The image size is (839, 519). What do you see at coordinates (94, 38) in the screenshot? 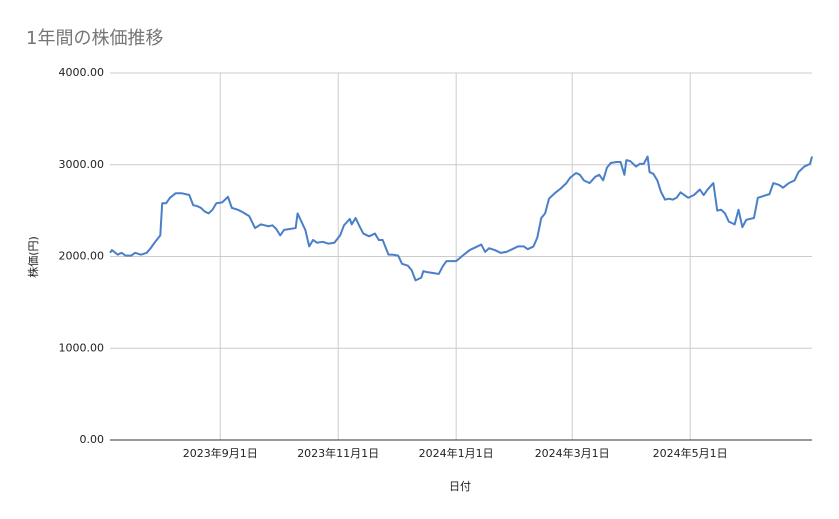
I see `chart-title: 1年間の株価推移` at bounding box center [94, 38].